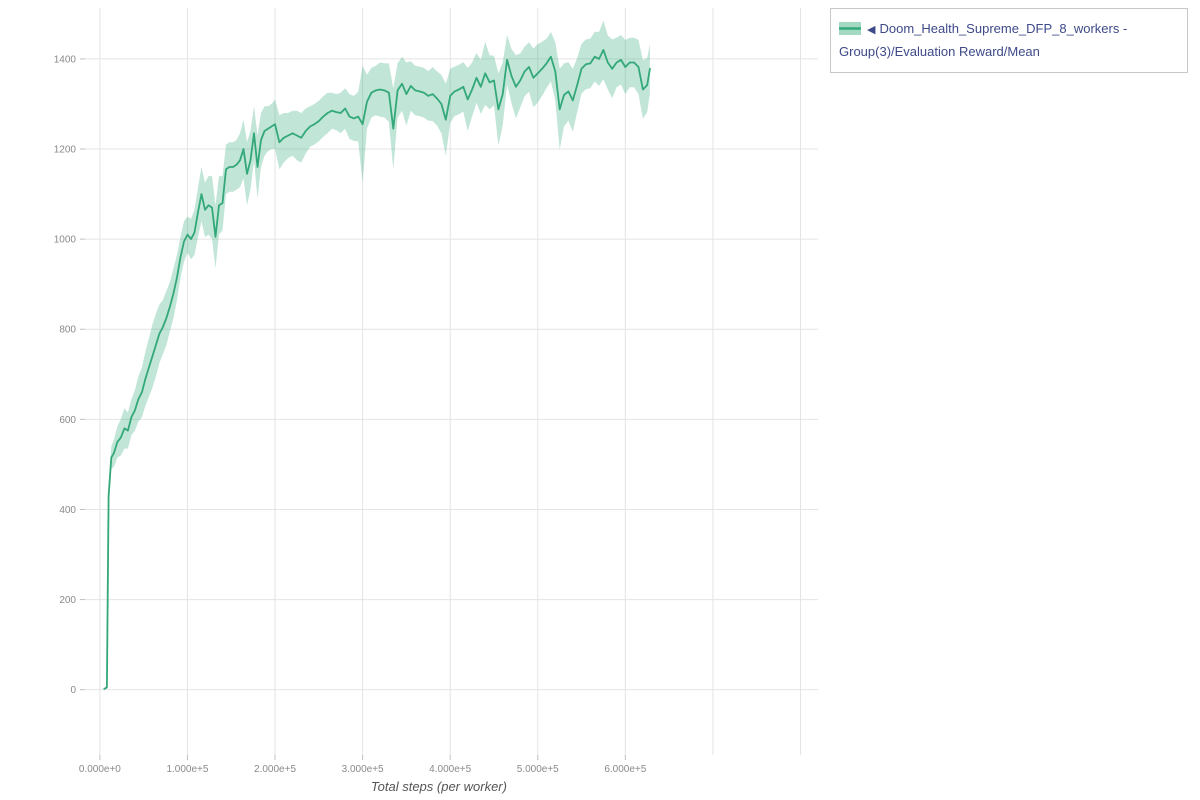 The height and width of the screenshot is (800, 1200). What do you see at coordinates (67, 330) in the screenshot?
I see `y-tick-label: 800` at bounding box center [67, 330].